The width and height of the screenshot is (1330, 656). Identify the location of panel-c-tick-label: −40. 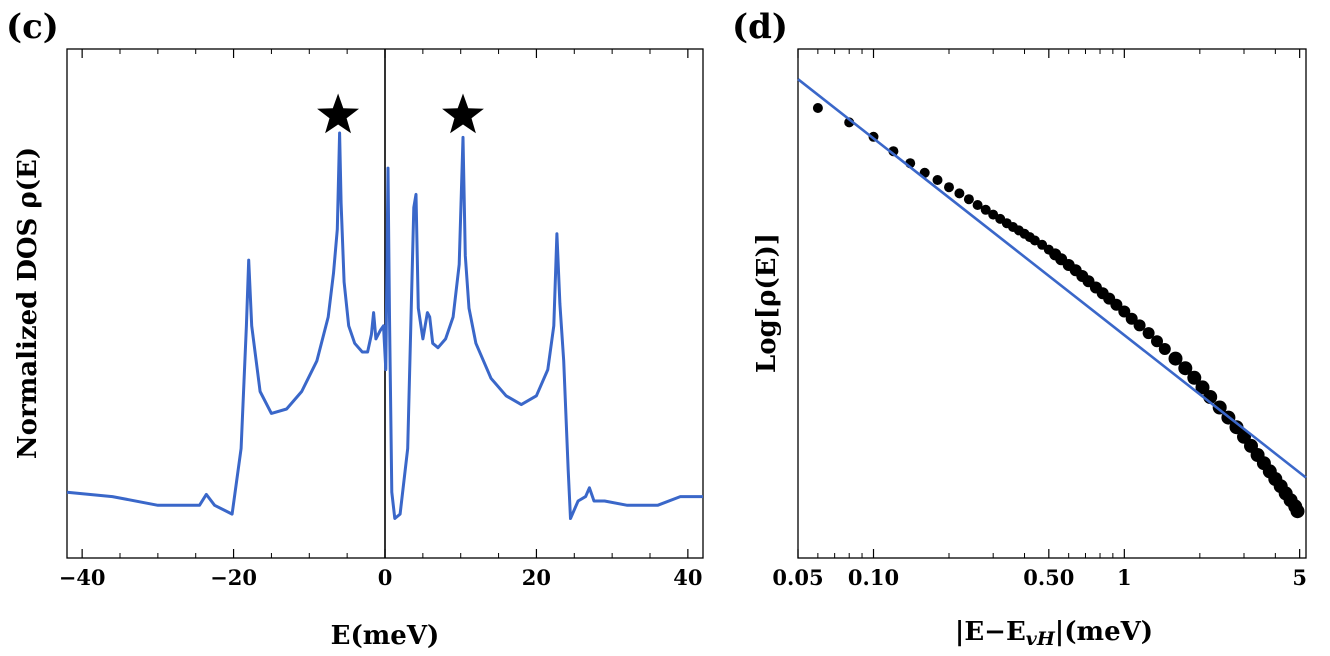
(82, 577).